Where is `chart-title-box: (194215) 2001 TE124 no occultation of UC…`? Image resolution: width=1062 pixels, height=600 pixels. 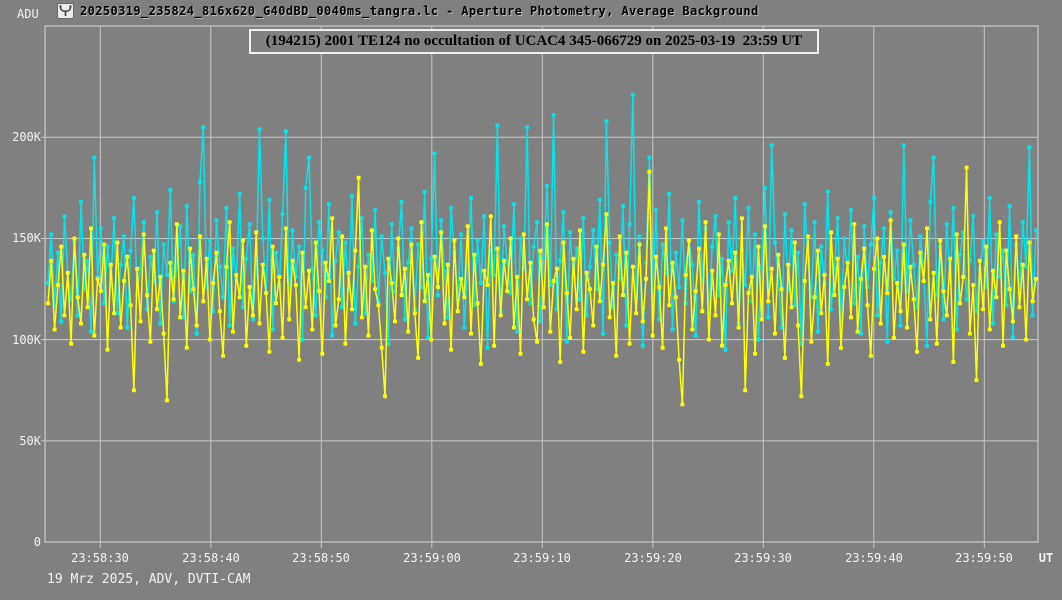
chart-title-box: (194215) 2001 TE124 no occultation of UC… is located at coordinates (534, 41).